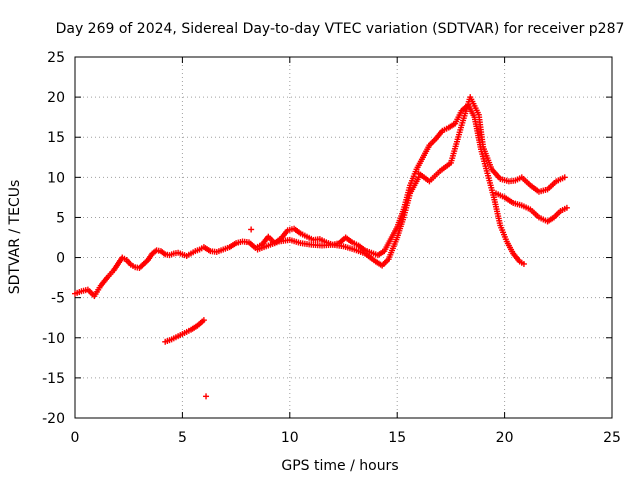 The width and height of the screenshot is (640, 480). I want to click on x-tick-label: 10, so click(290, 438).